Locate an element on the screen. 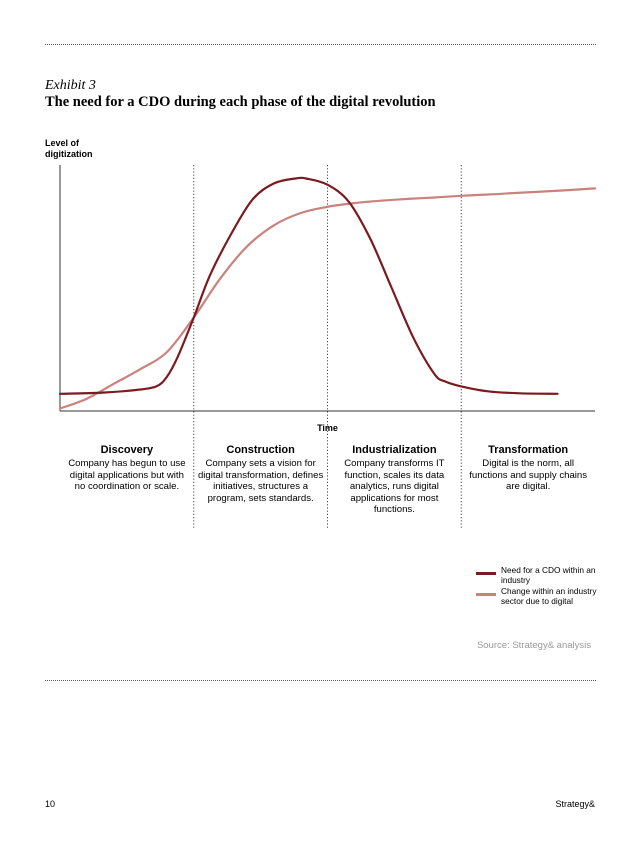 This screenshot has height=851, width=640. phase-name: Discovery is located at coordinates (127, 450).